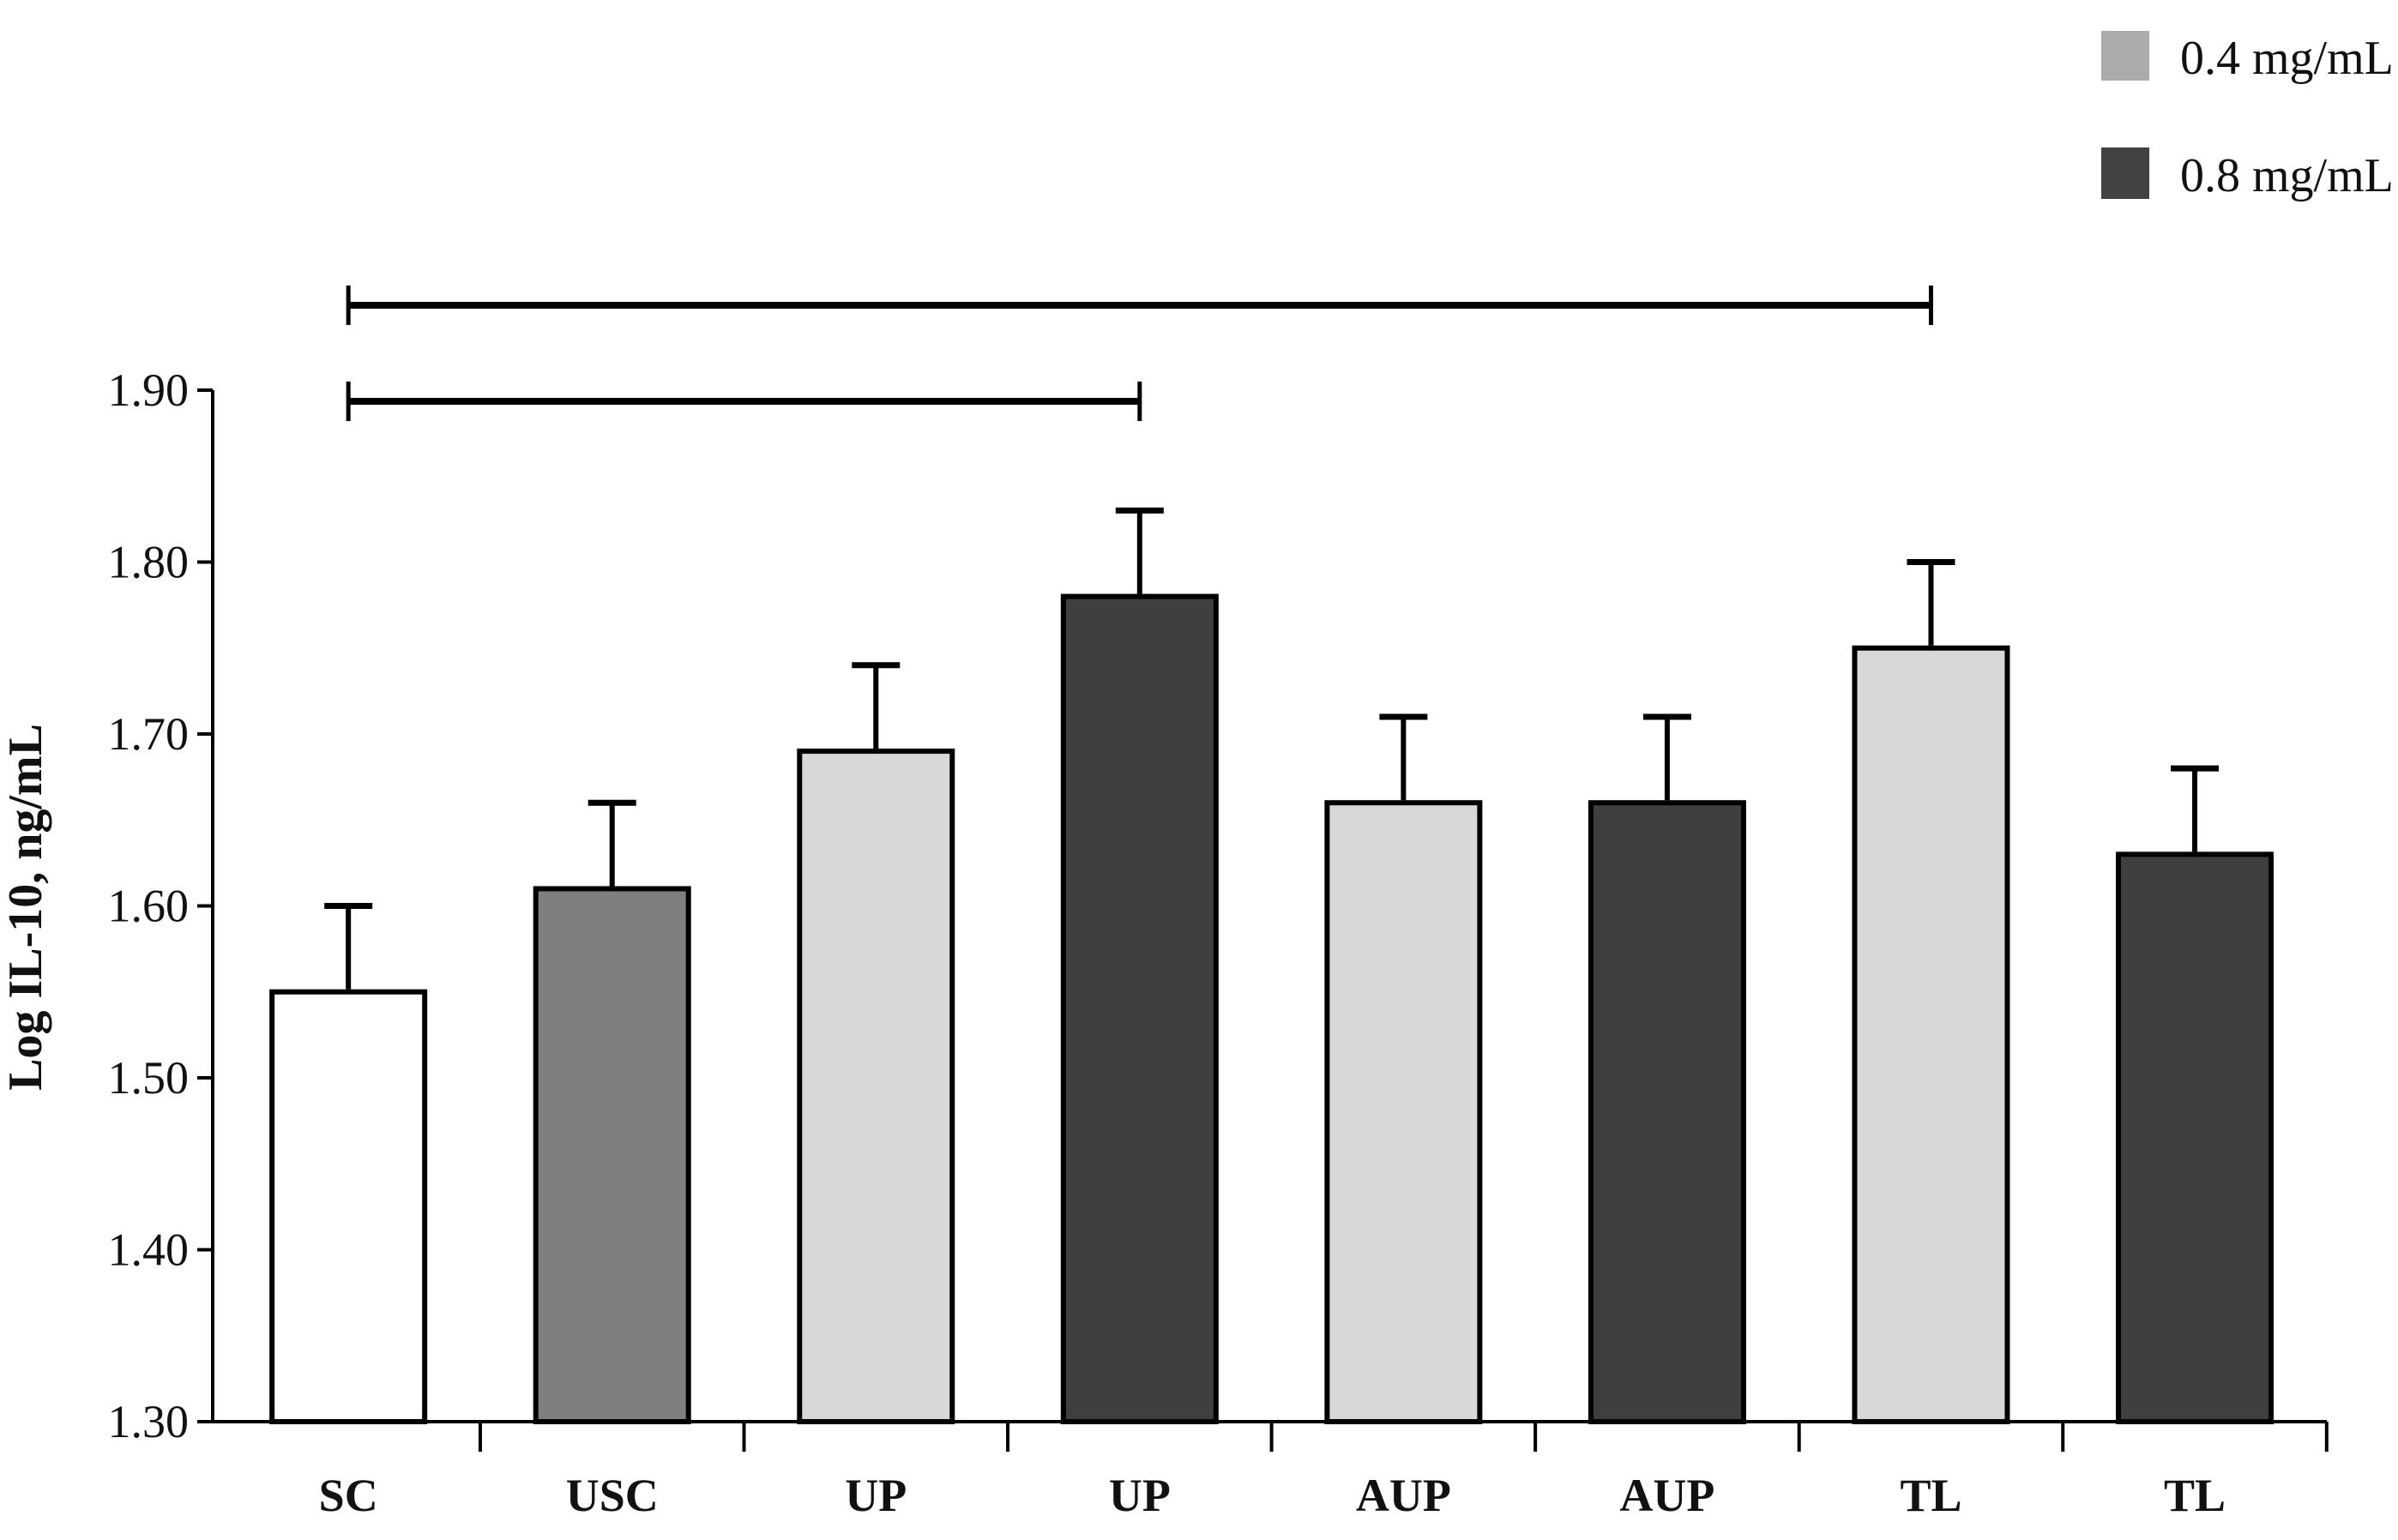 This screenshot has height=1540, width=2398. What do you see at coordinates (149, 390) in the screenshot?
I see `y-tick-label: 1.90` at bounding box center [149, 390].